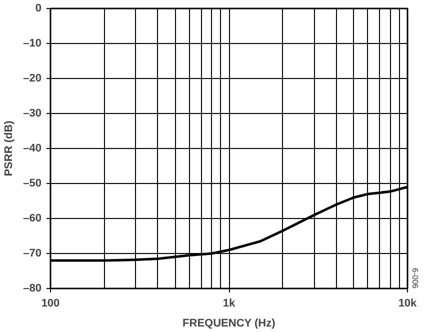  Describe the element at coordinates (32, 44) in the screenshot. I see `y-tick-label: –10` at that location.